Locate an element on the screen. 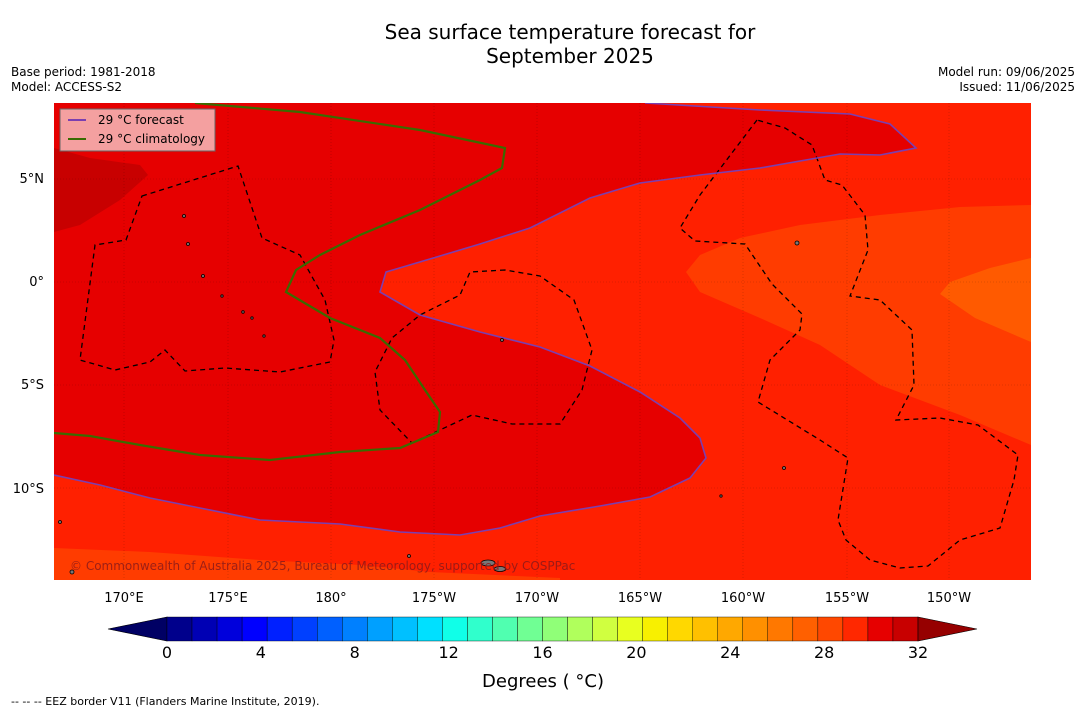  colorbar-tick-label: 4 is located at coordinates (261, 652).